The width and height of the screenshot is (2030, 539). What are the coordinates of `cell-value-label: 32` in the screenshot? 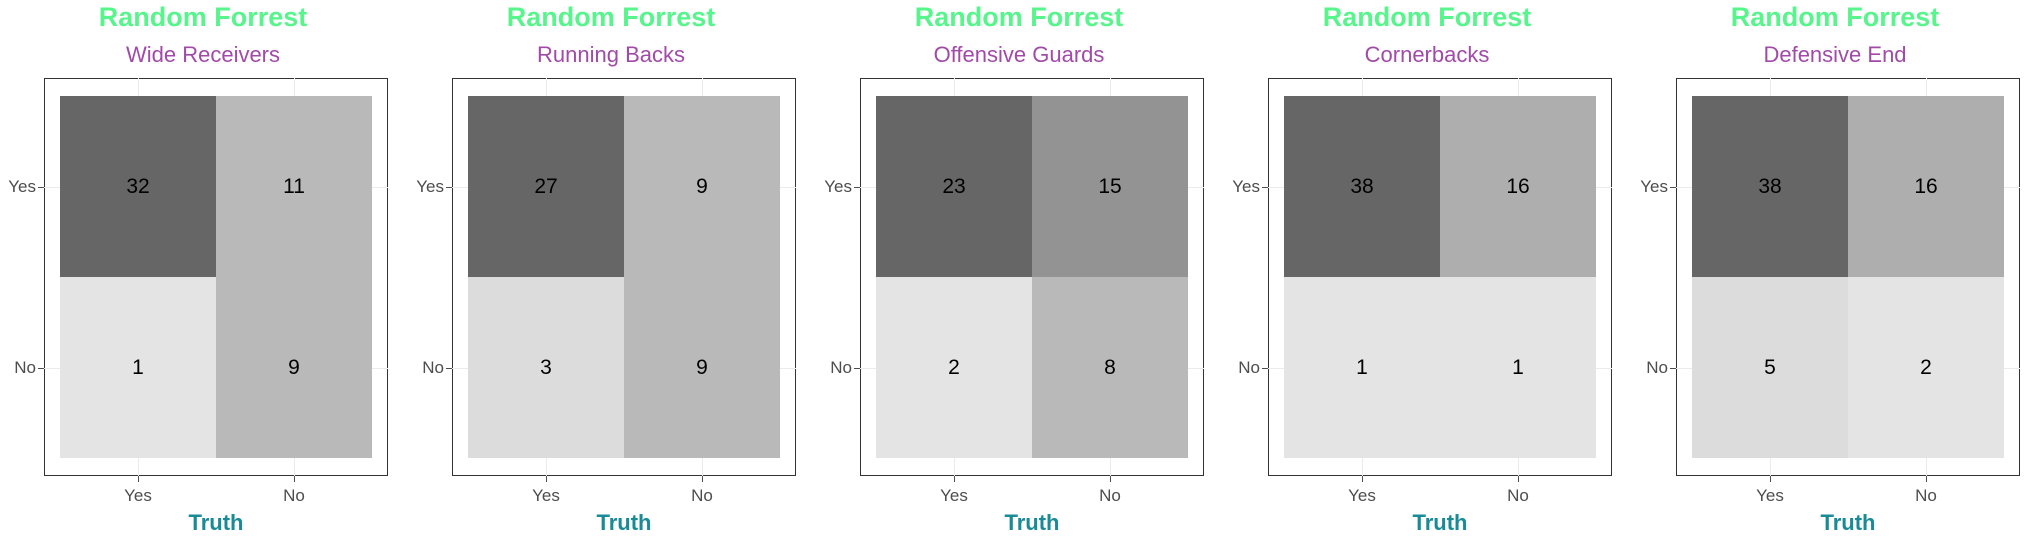 It's located at (138, 186).